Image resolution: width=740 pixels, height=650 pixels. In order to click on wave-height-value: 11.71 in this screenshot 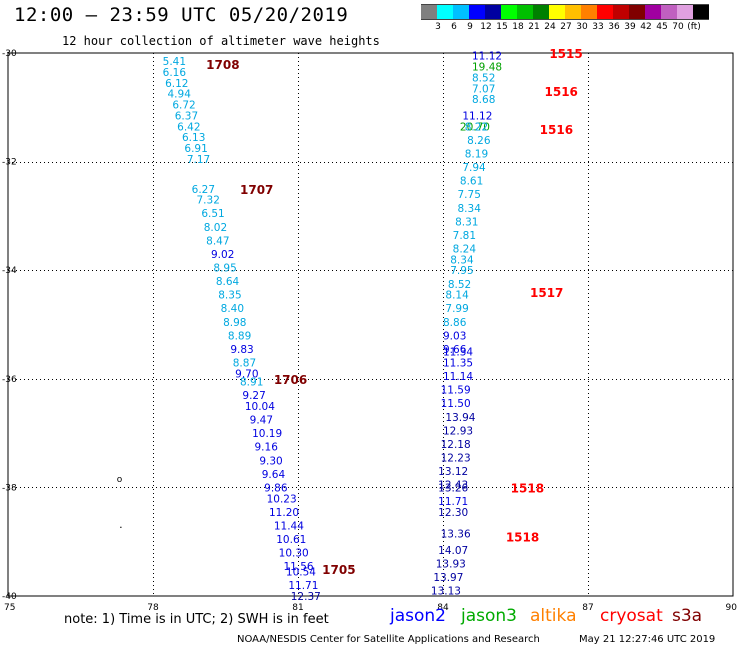, I will do `click(453, 502)`.